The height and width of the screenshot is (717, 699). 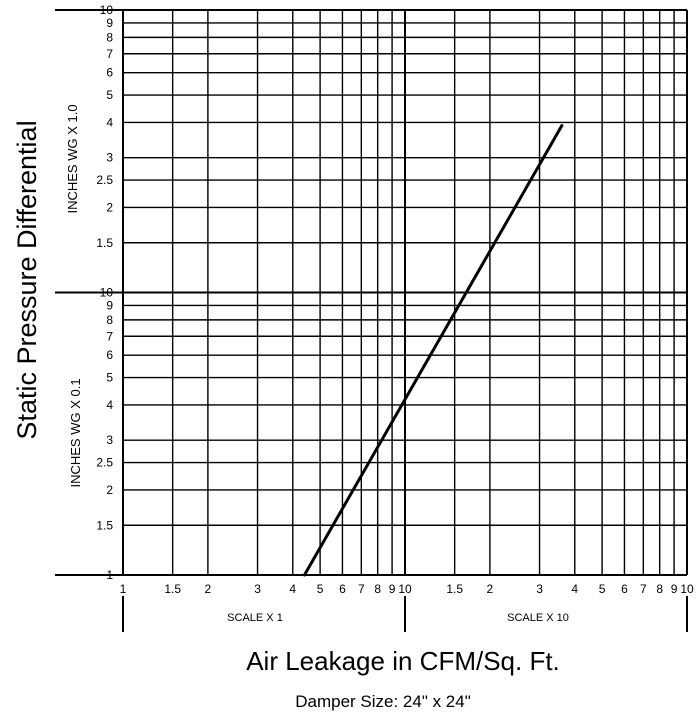 I want to click on y-tick-label: 1, so click(x=109, y=575).